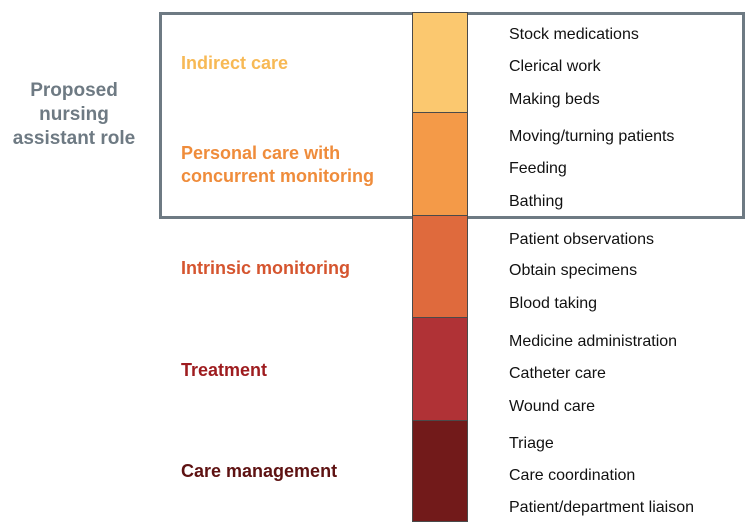 Image resolution: width=754 pixels, height=530 pixels. What do you see at coordinates (277, 164) in the screenshot?
I see `category-label-personal-care: Personal care with concurrent monitoring` at bounding box center [277, 164].